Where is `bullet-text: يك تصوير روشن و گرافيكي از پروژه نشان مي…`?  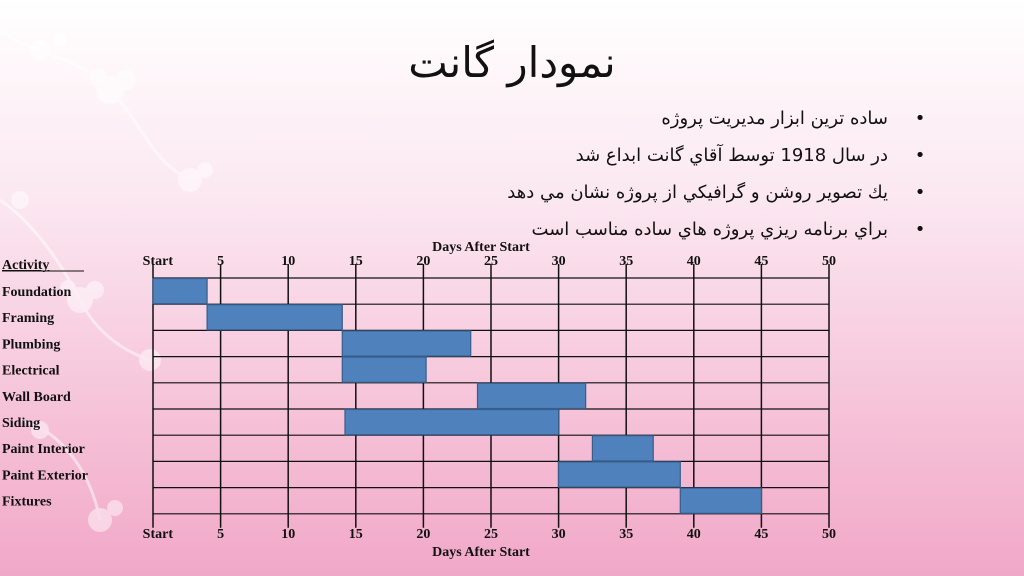
bullet-text: يك تصوير روشن و گرافيكي از پروژه نشان مي… is located at coordinates (697, 192).